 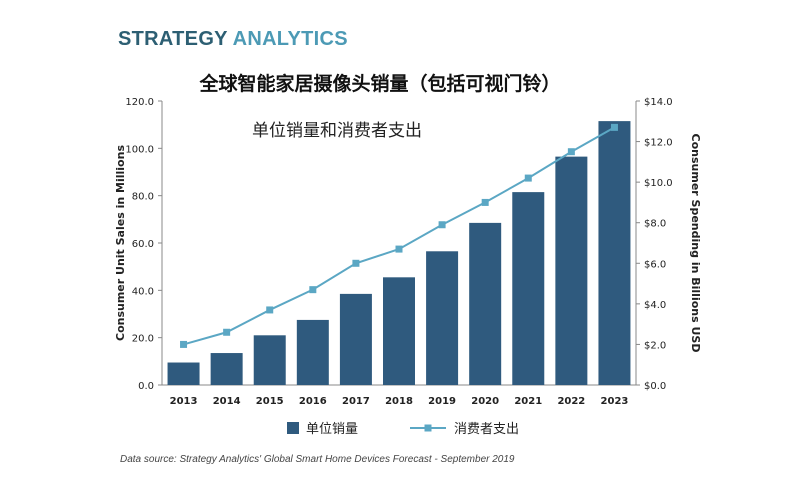 What do you see at coordinates (227, 401) in the screenshot?
I see `x-tick-label: 2014` at bounding box center [227, 401].